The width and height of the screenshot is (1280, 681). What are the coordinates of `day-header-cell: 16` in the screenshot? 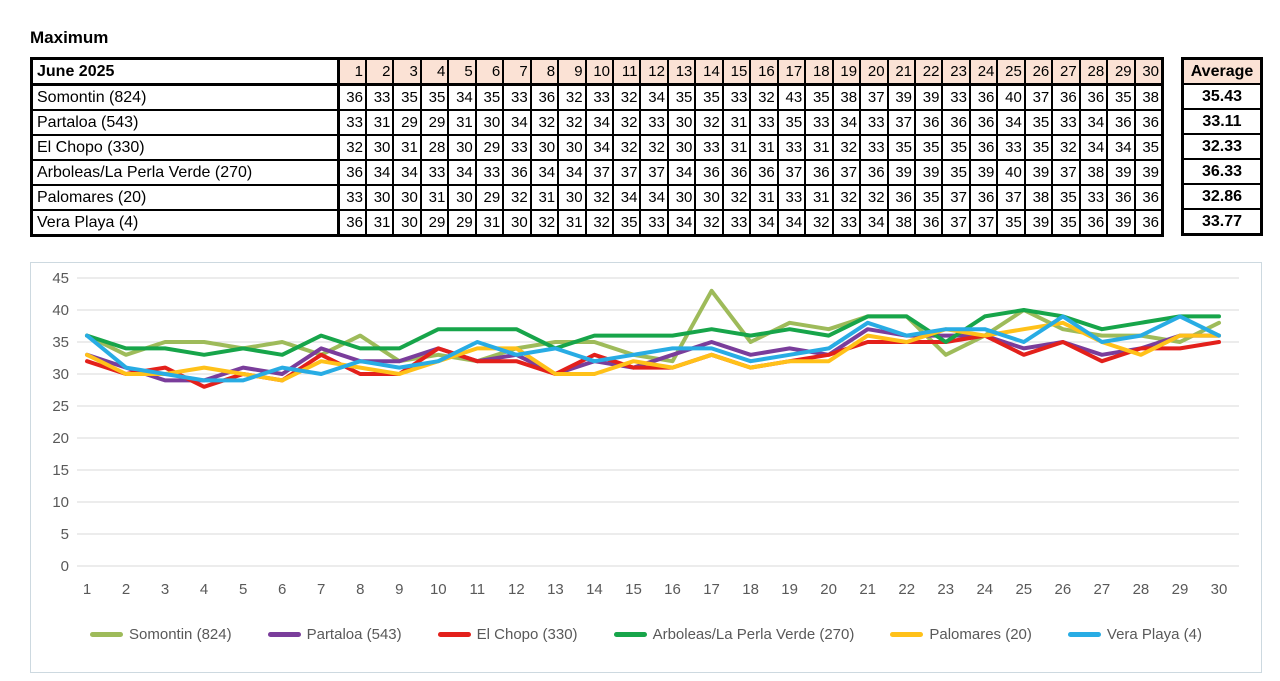 It's located at (764, 71).